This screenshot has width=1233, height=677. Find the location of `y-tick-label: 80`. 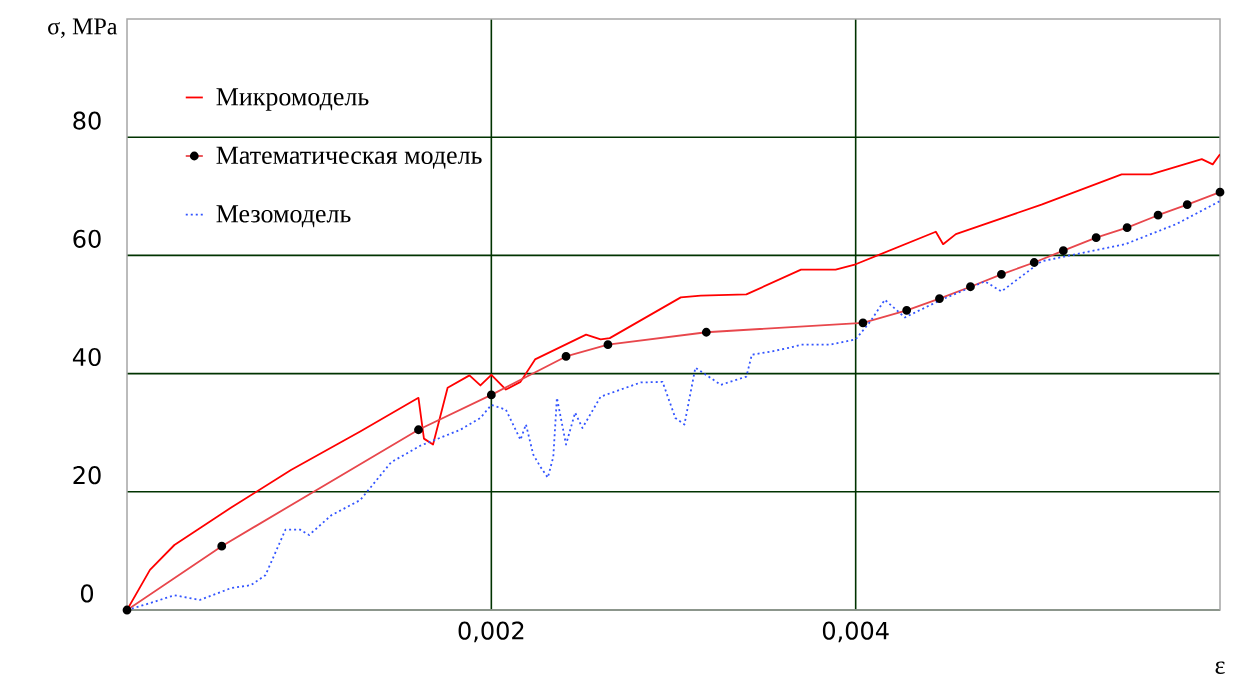

y-tick-label: 80 is located at coordinates (87, 120).